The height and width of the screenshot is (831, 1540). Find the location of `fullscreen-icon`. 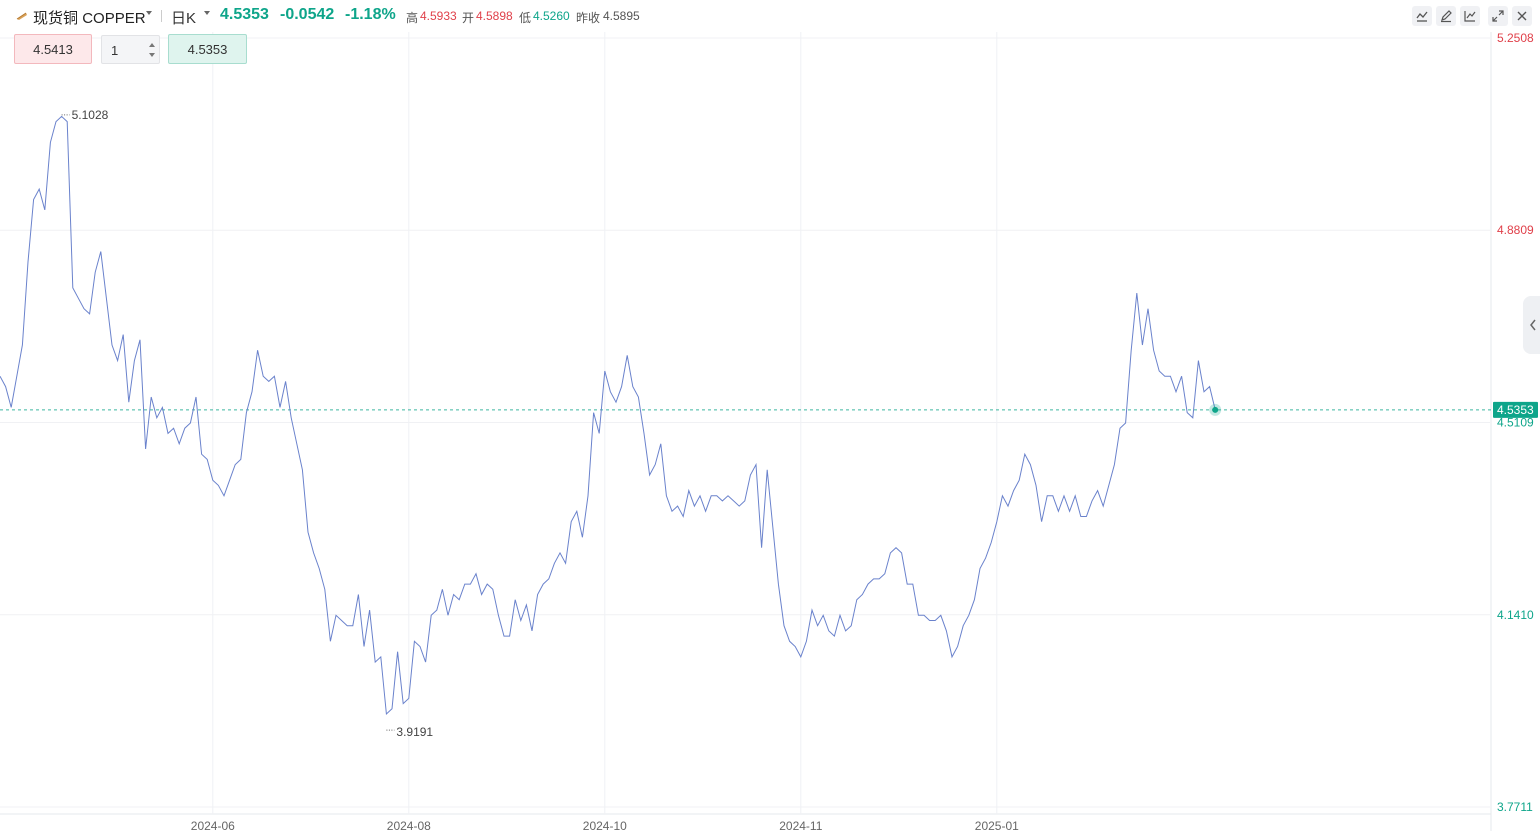

fullscreen-icon is located at coordinates (1498, 16).